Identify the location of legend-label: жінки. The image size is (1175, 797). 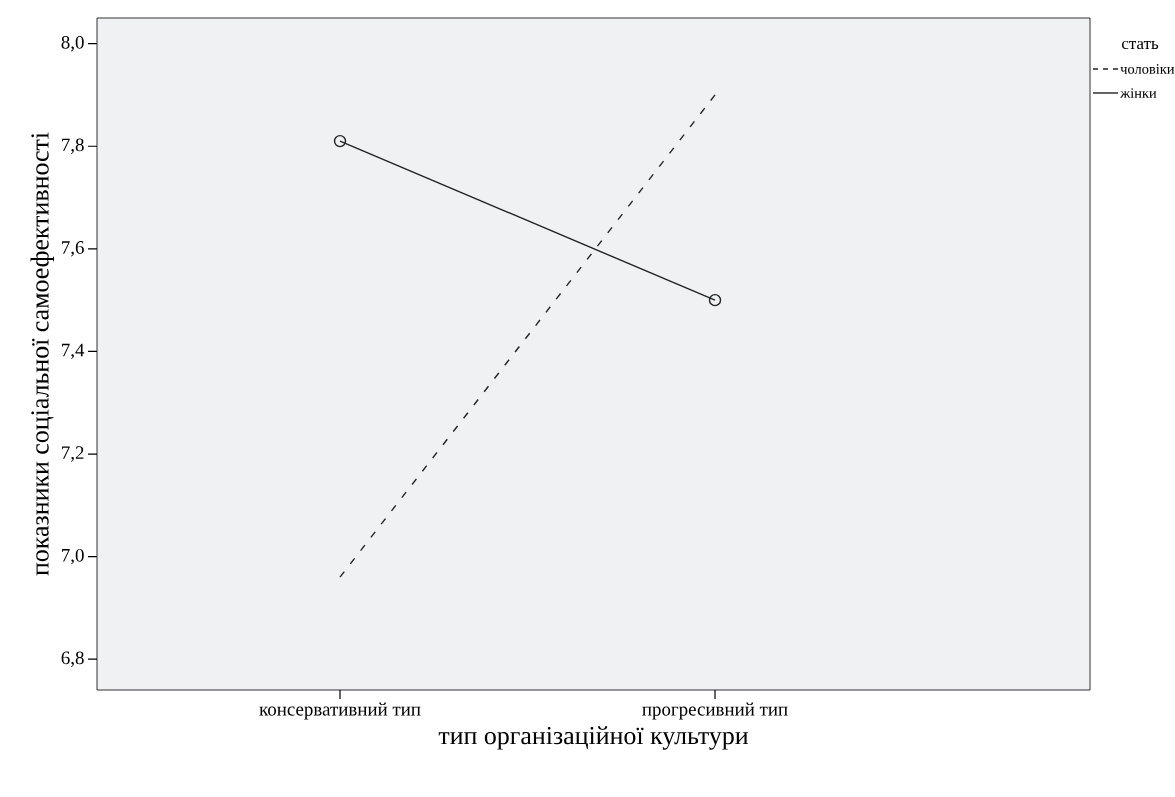
(1138, 93).